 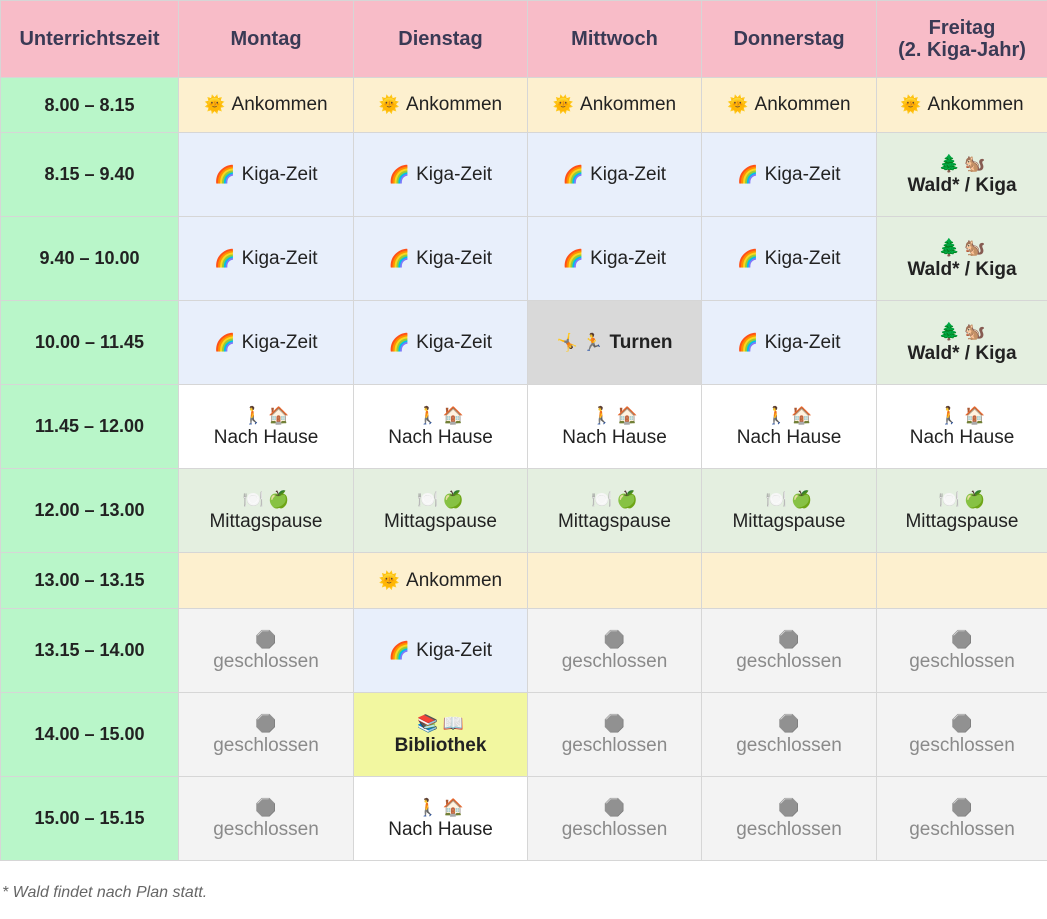 What do you see at coordinates (440, 723) in the screenshot?
I see `icon: 📚 📖` at bounding box center [440, 723].